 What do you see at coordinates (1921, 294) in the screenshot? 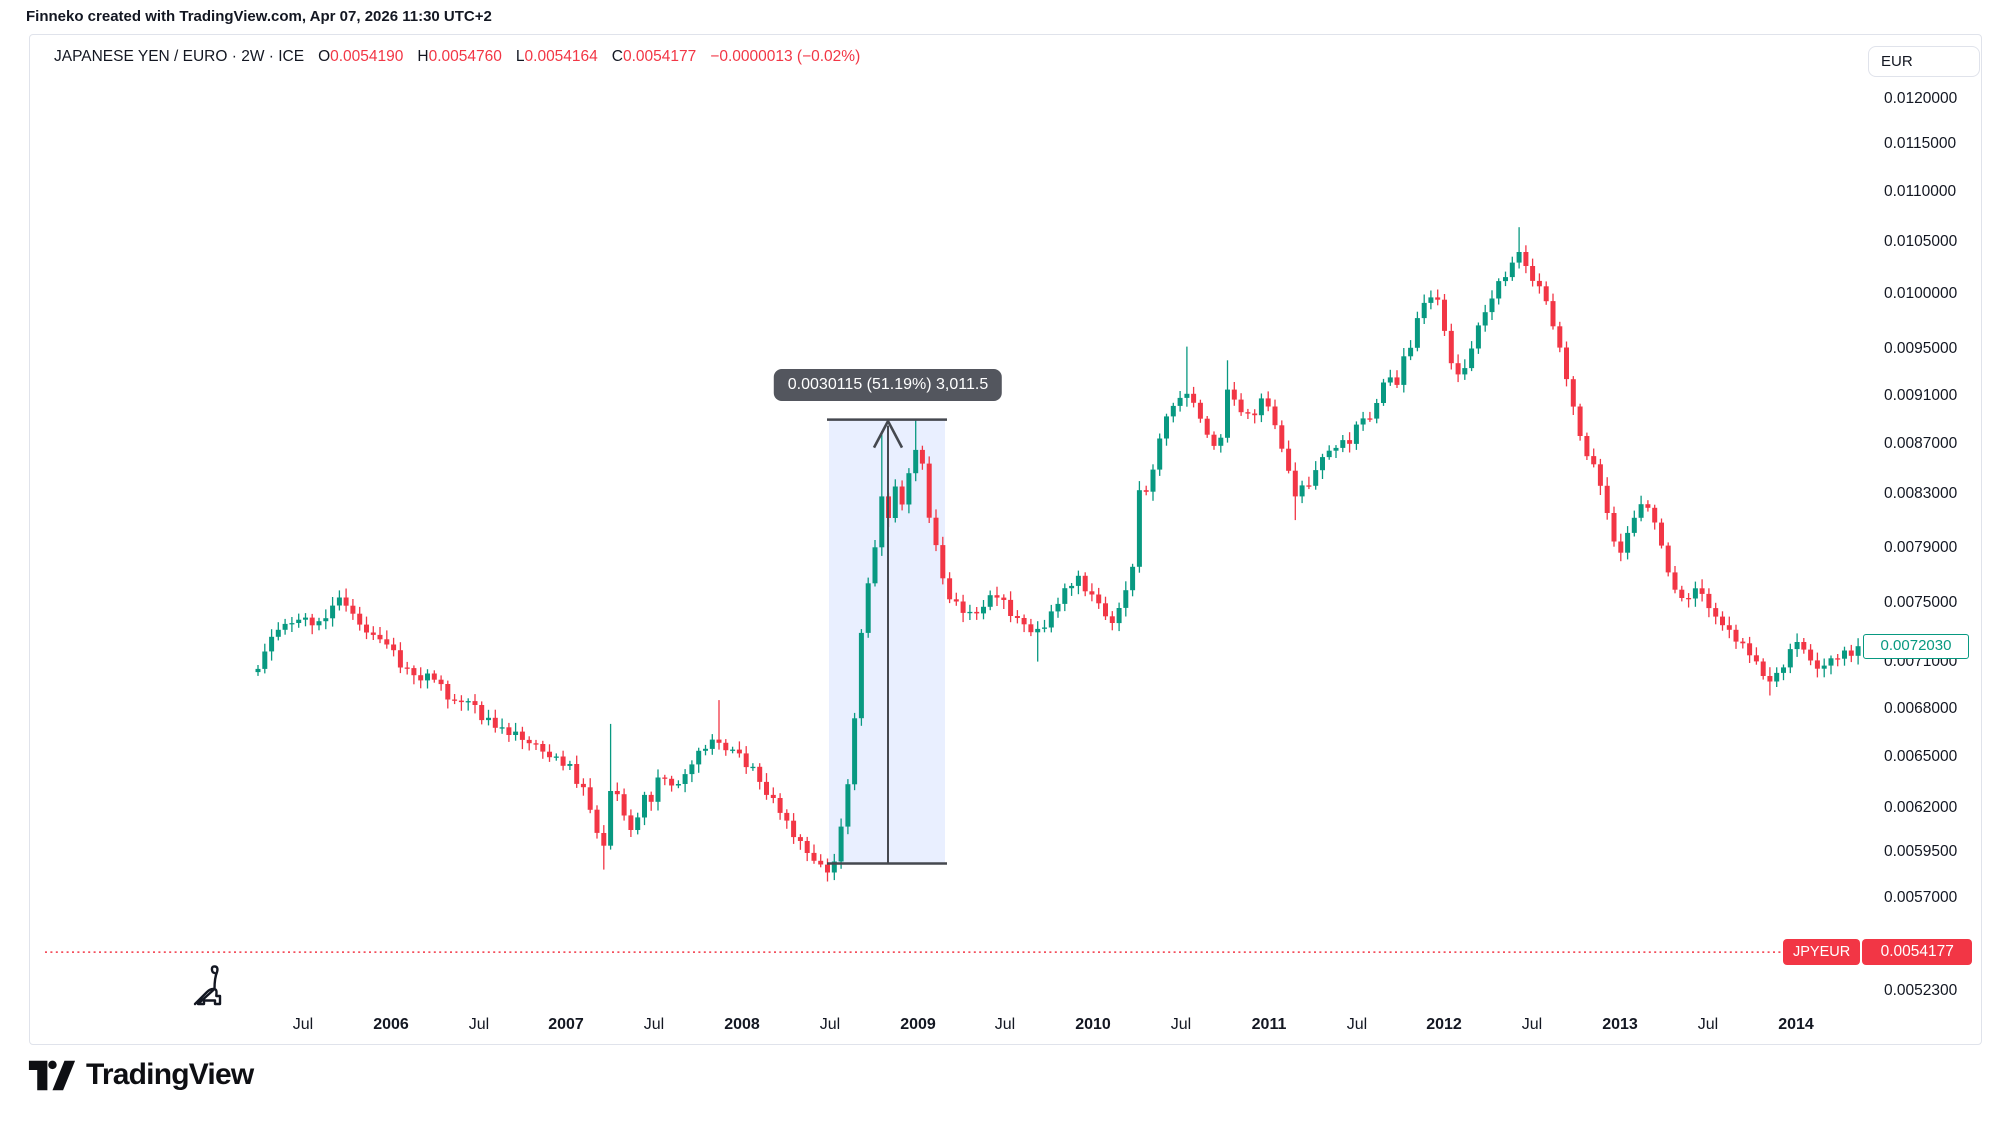
I see `price-axis-label: 0.0100000` at bounding box center [1921, 294].